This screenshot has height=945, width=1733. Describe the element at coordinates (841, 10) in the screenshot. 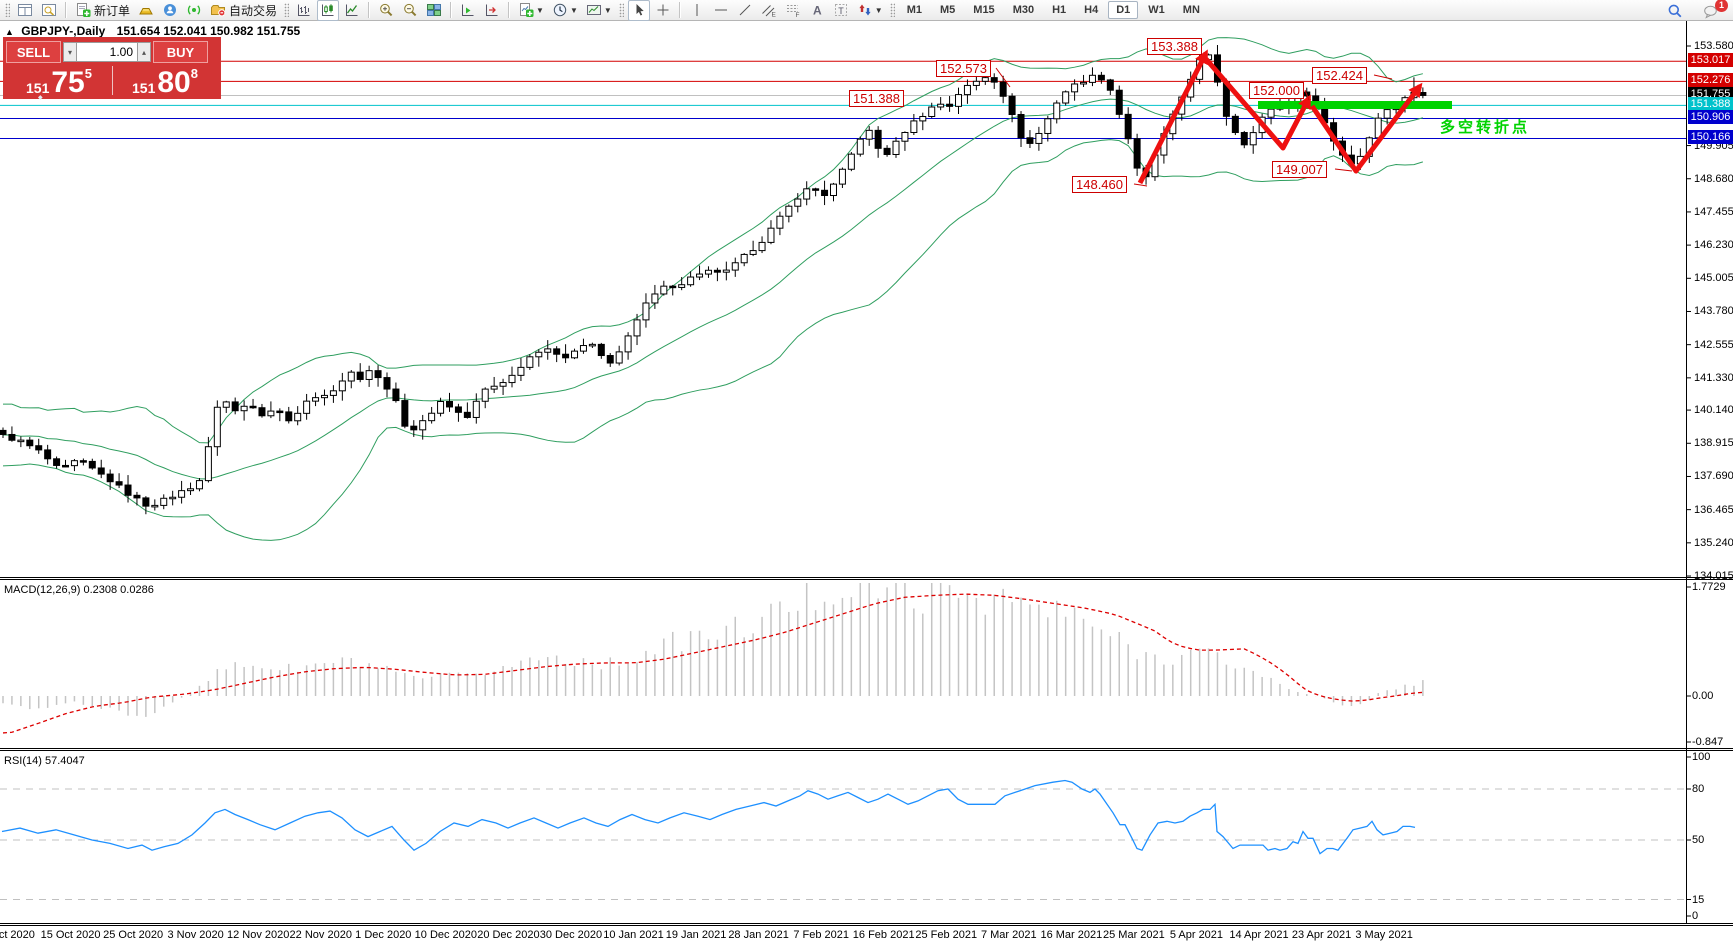

I see `text-label-icon: T` at that location.